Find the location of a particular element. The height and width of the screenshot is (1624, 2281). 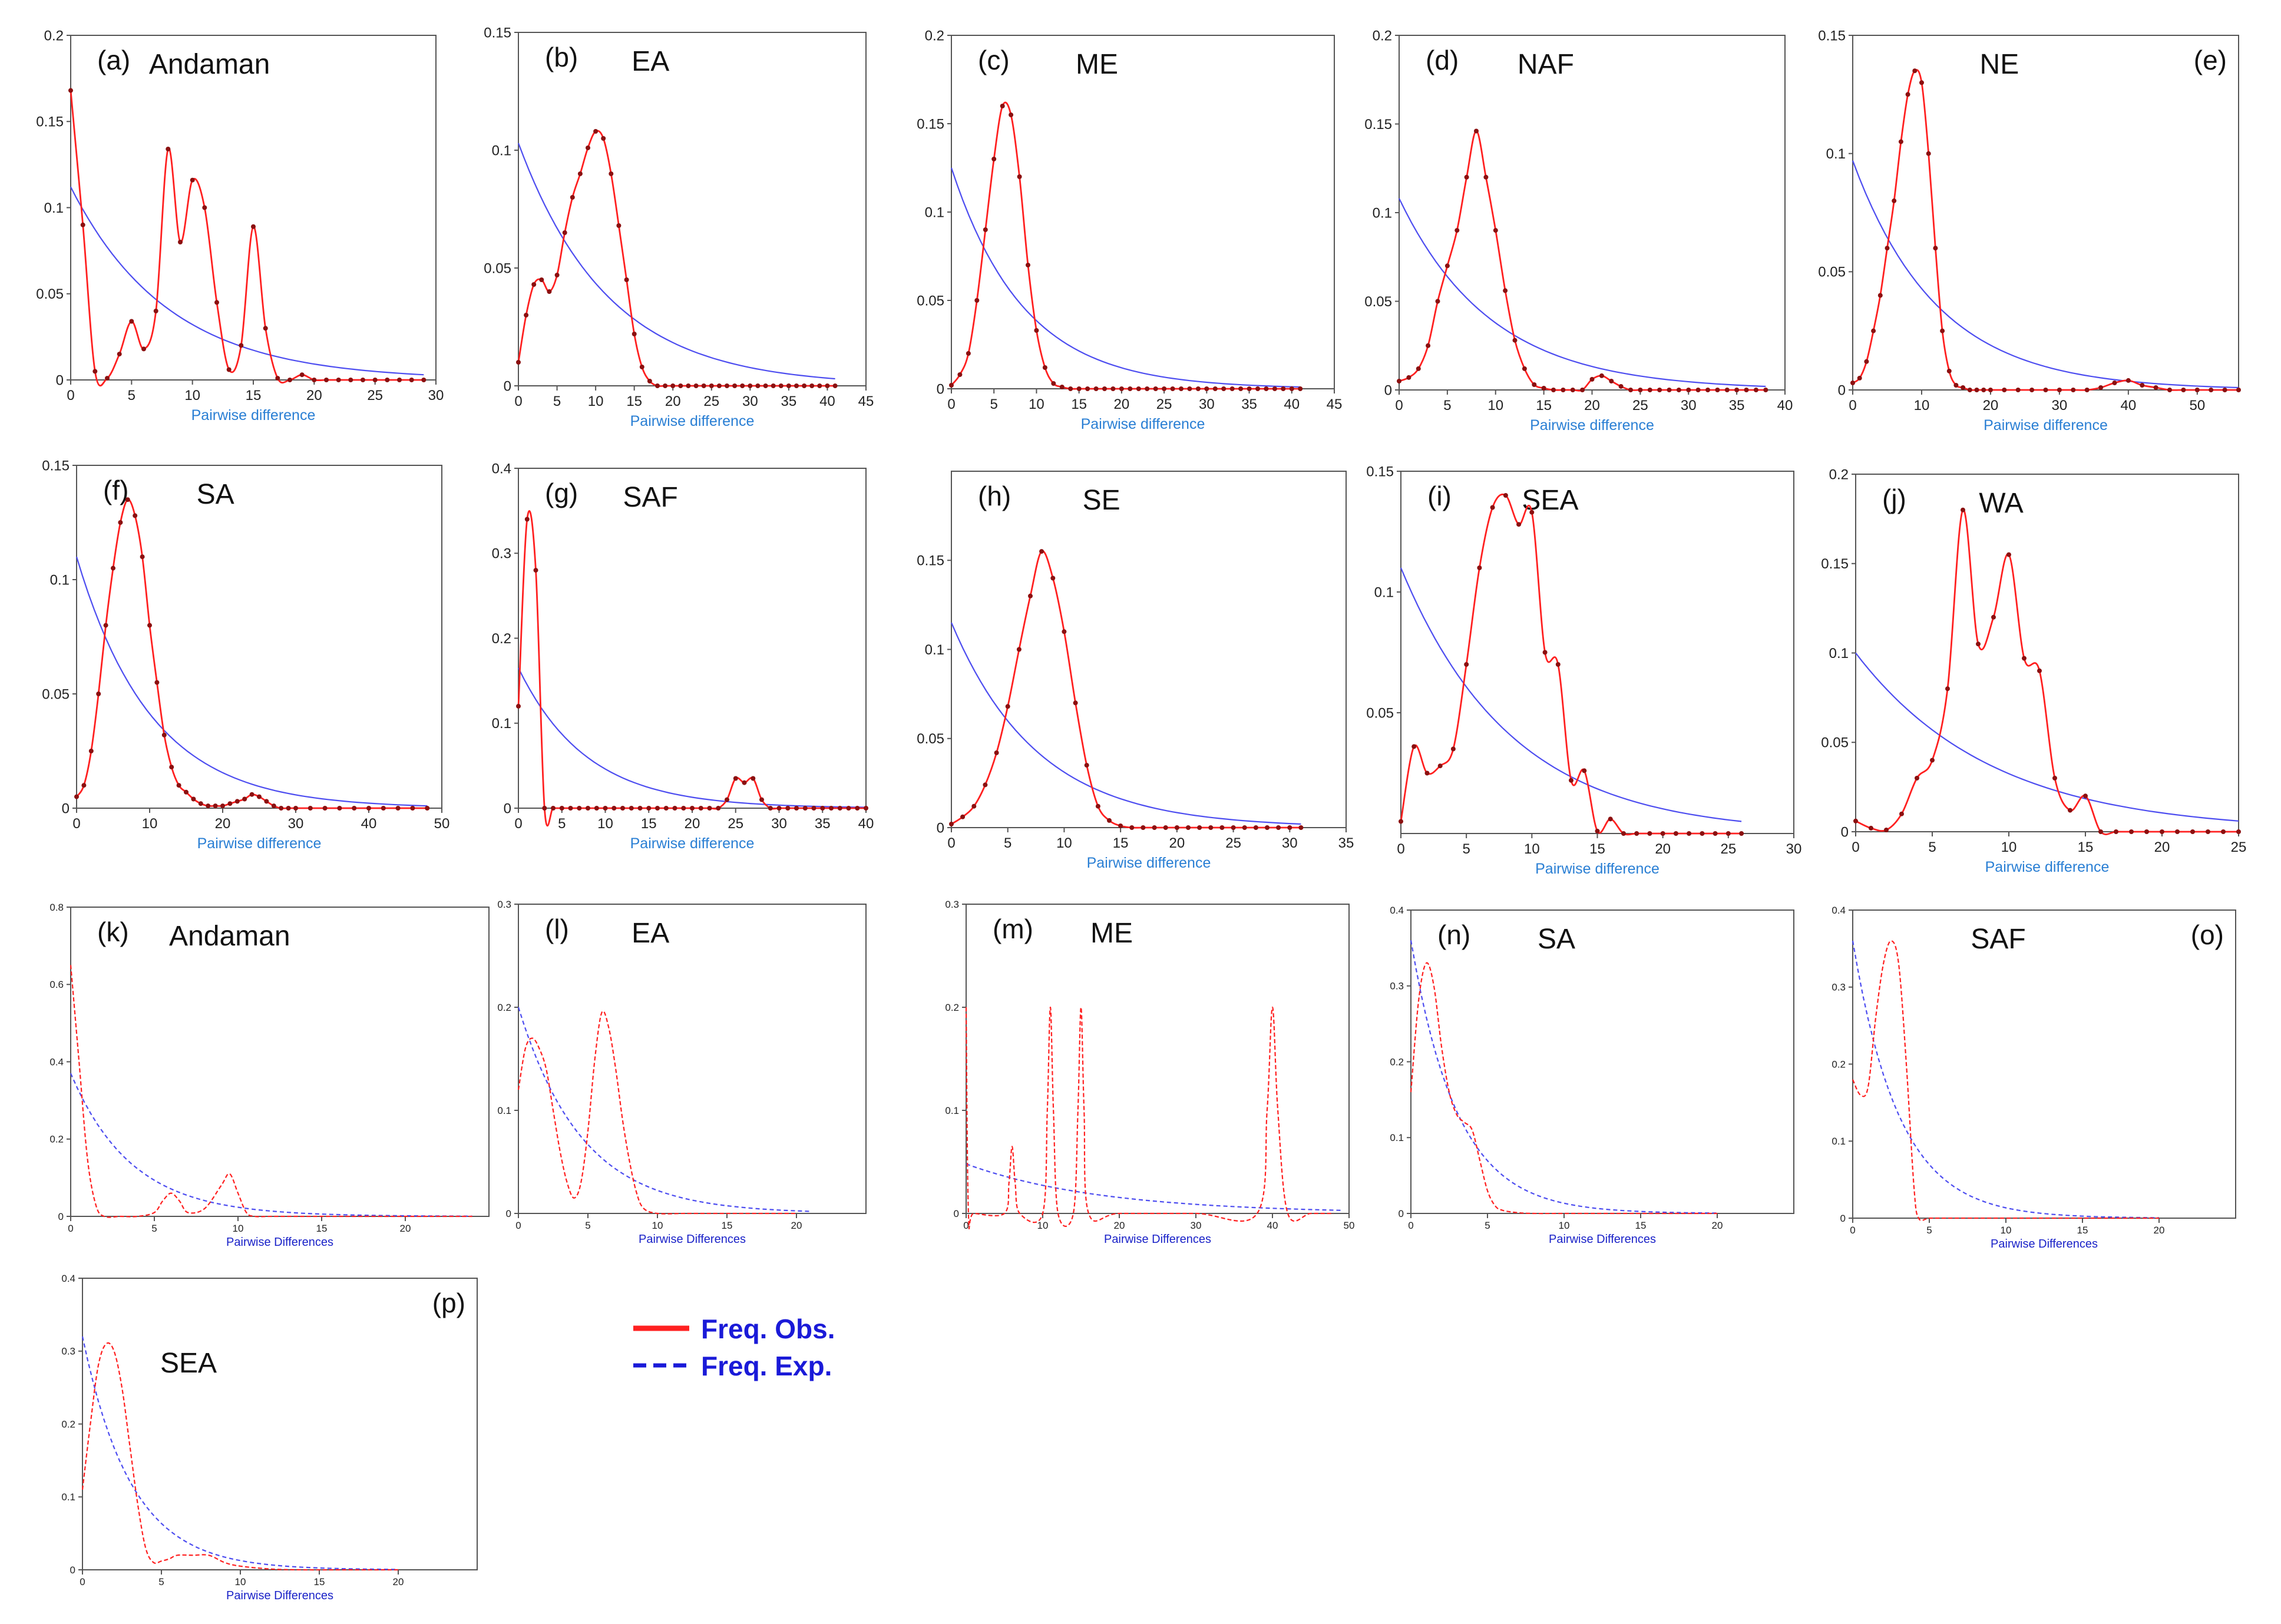

x-tick-label-d-1: 5 is located at coordinates (1447, 406).